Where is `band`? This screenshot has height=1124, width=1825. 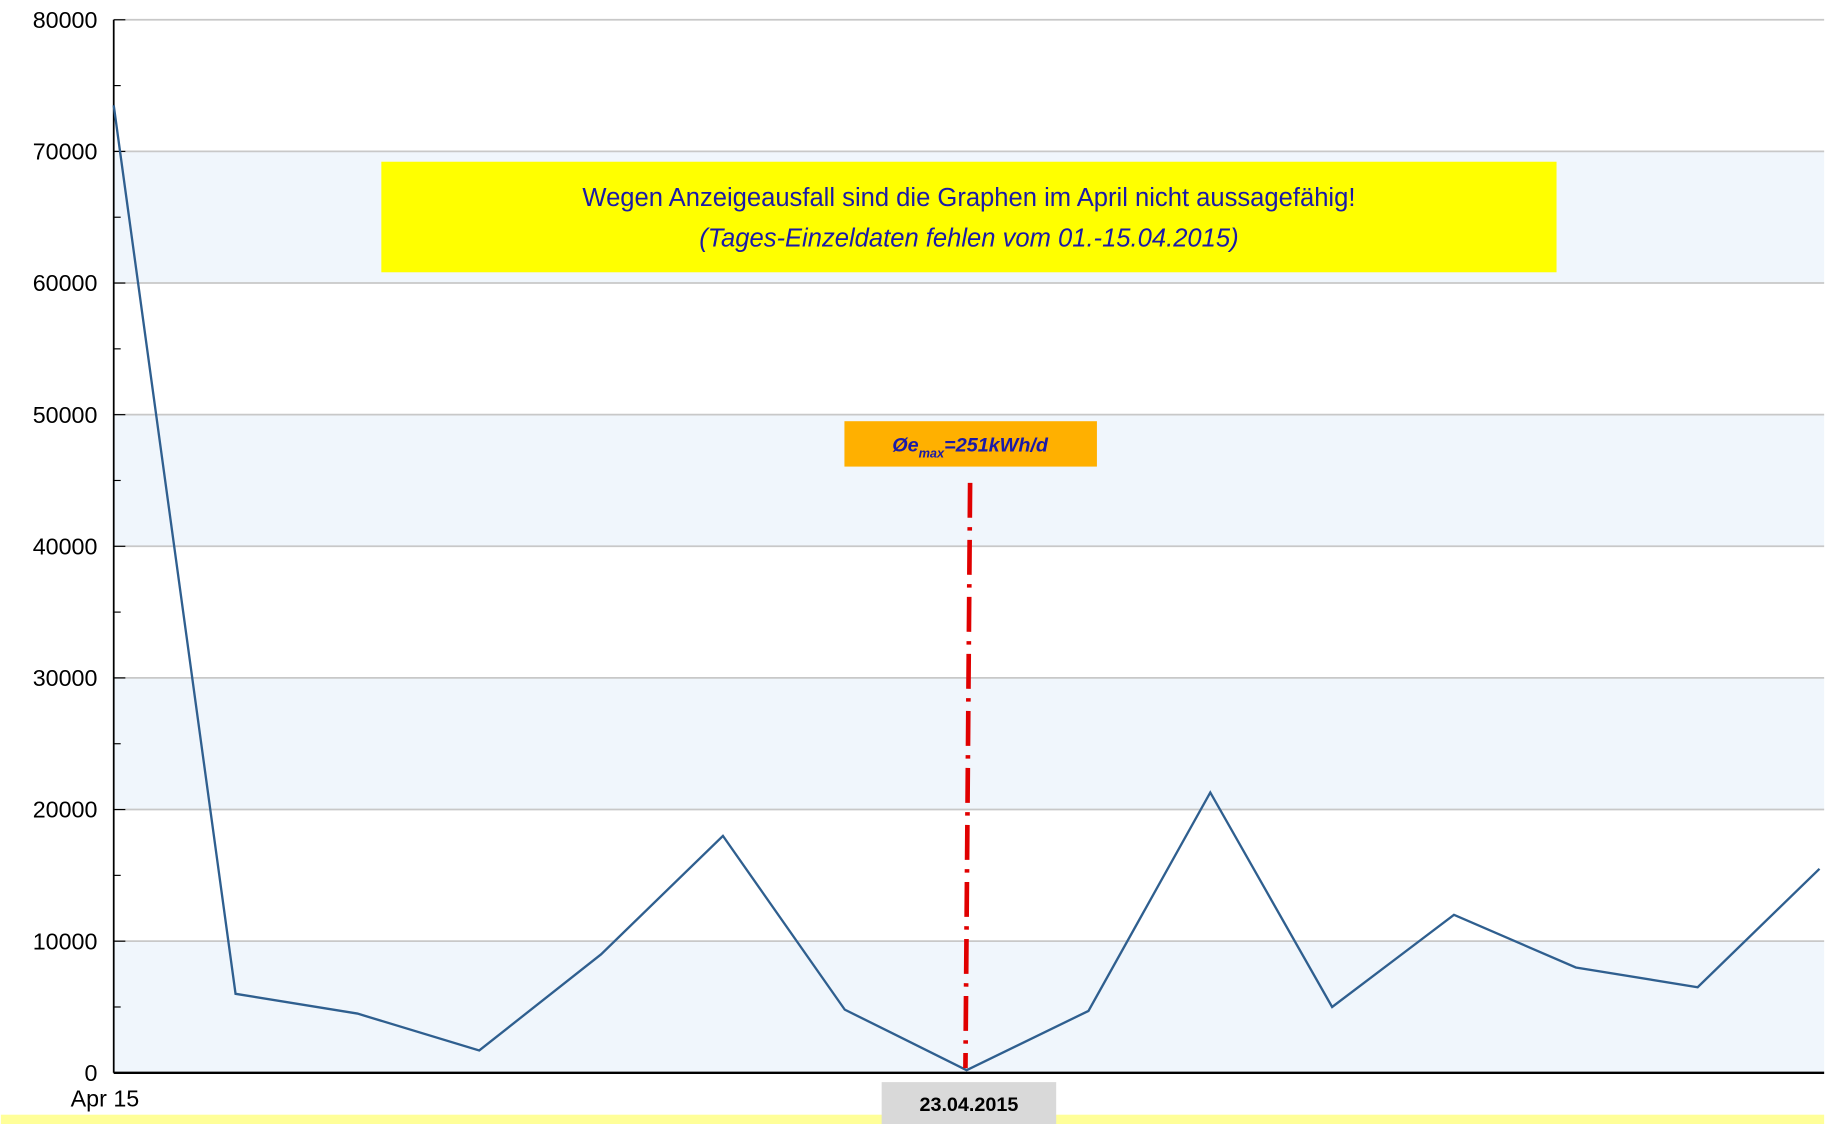 band is located at coordinates (969, 1007).